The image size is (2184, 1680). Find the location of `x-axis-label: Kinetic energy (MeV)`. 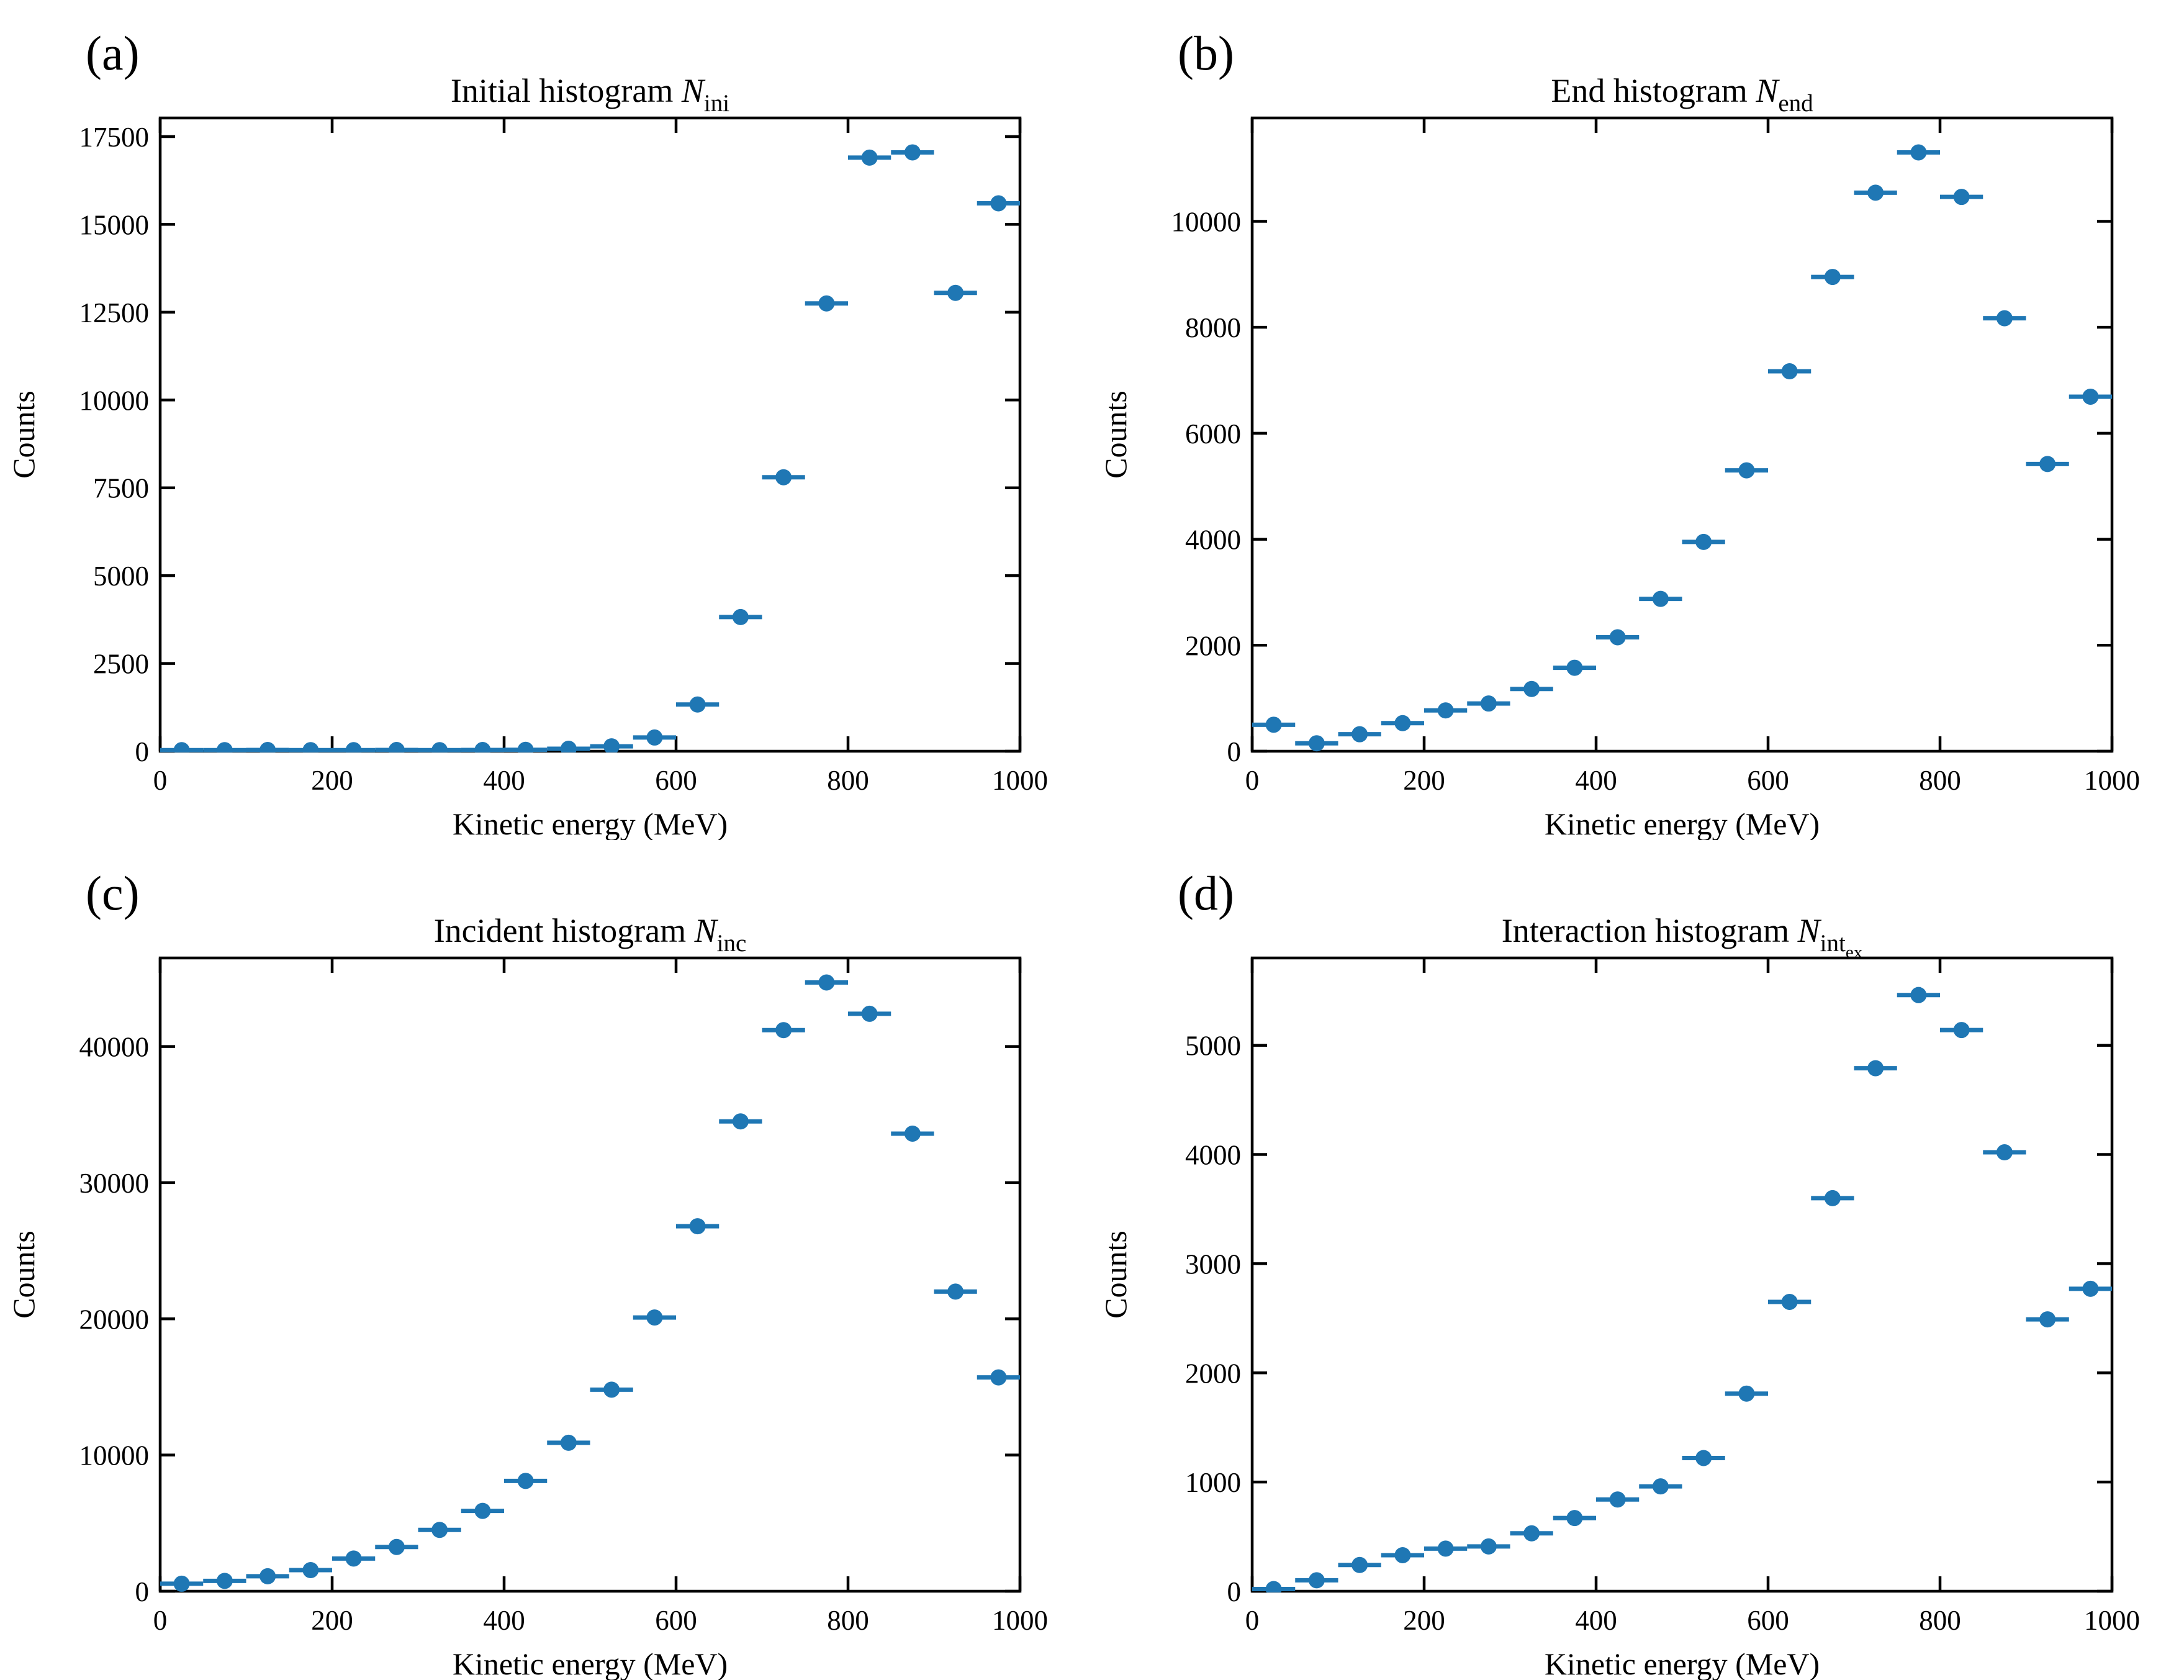

x-axis-label: Kinetic energy (MeV) is located at coordinates (590, 823).